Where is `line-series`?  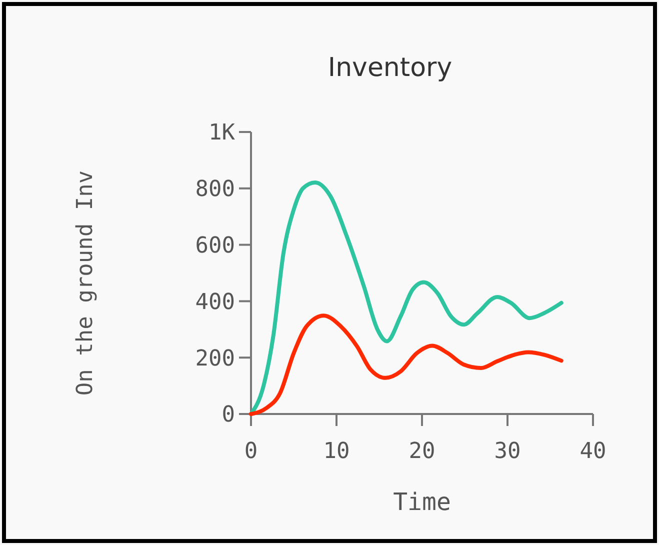
line-series is located at coordinates (406, 365).